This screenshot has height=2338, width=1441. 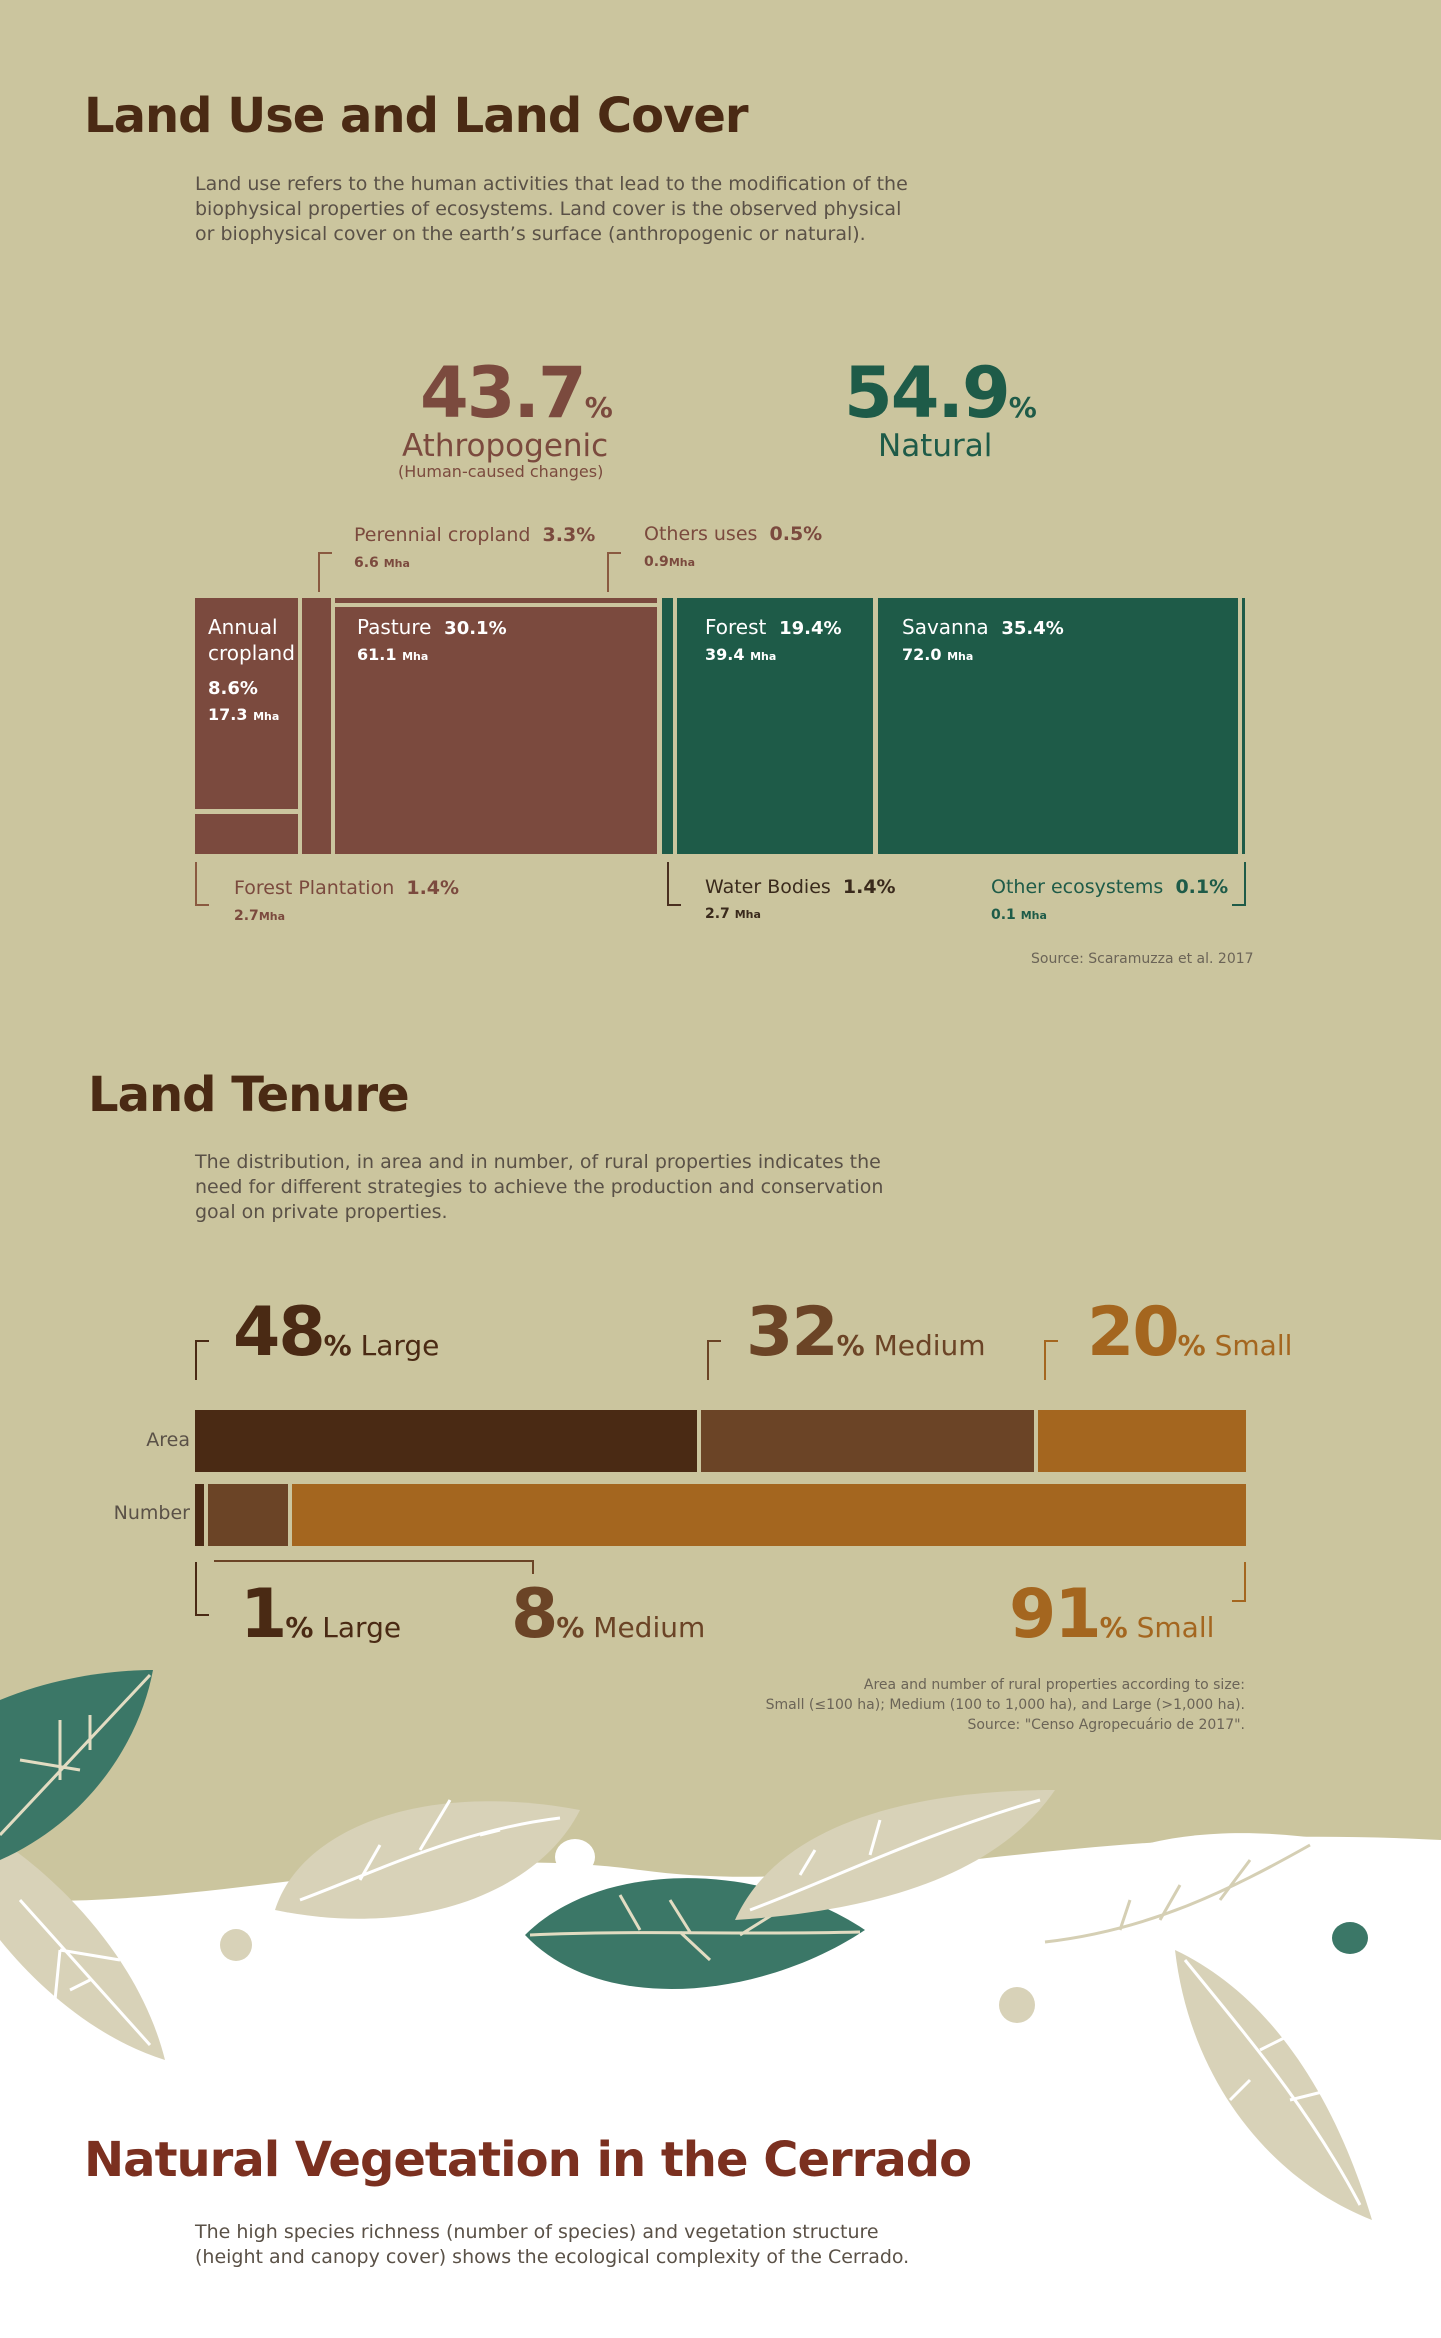 What do you see at coordinates (1239, 884) in the screenshot?
I see `other-ecosystems-bracket` at bounding box center [1239, 884].